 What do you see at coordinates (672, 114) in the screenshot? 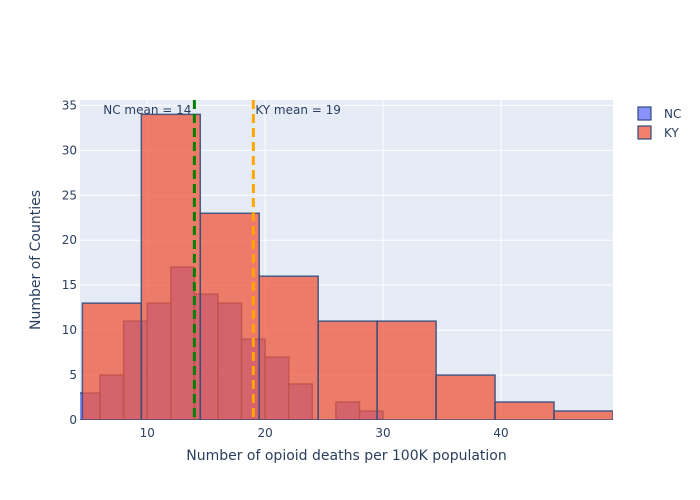
I see `legend-label: NC` at bounding box center [672, 114].